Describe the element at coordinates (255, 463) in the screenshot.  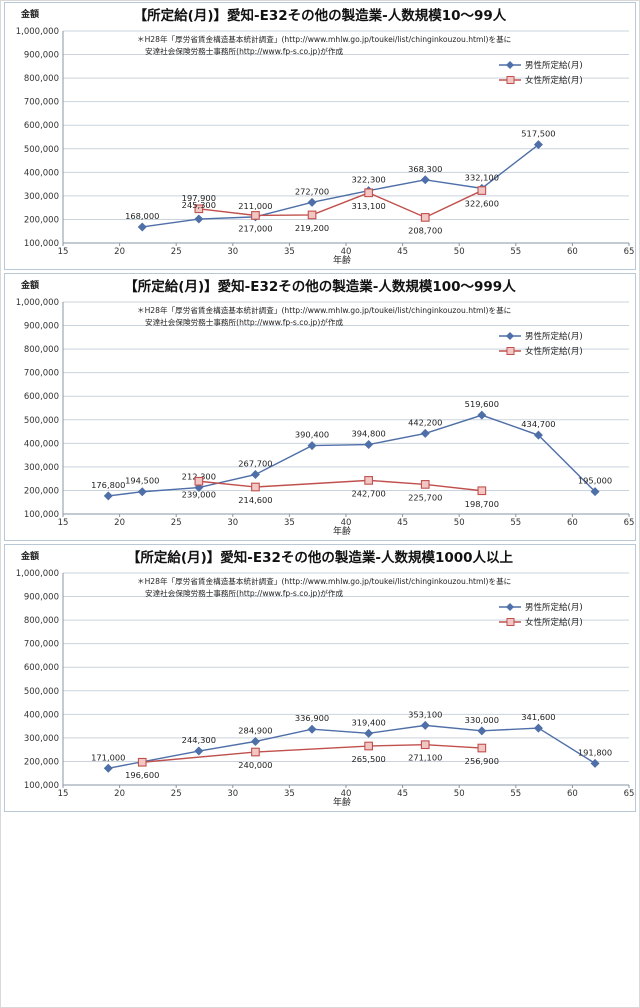
I see `data-label: 267,700` at that location.